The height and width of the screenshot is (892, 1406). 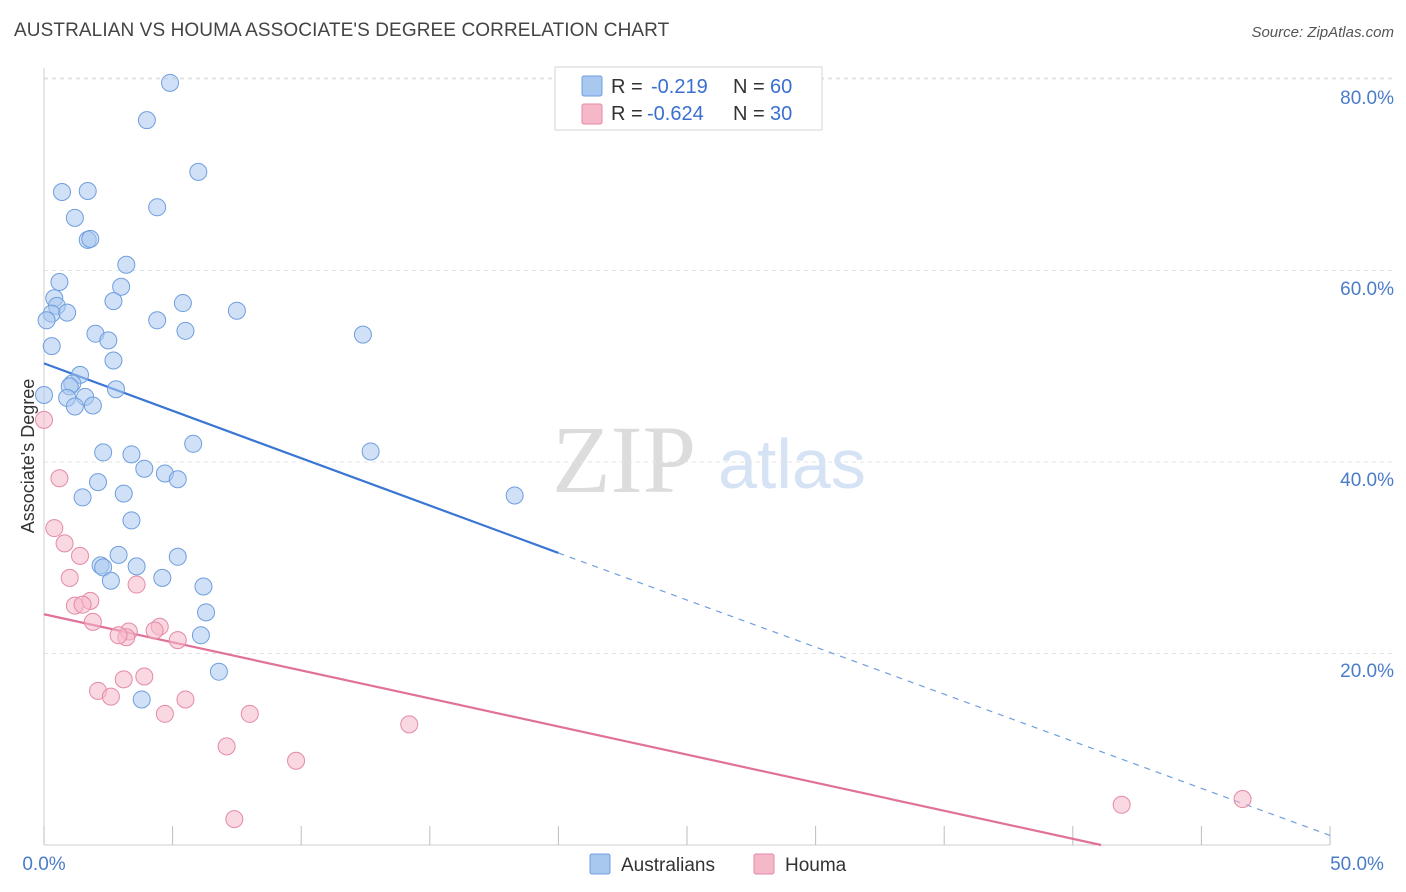 What do you see at coordinates (1367, 671) in the screenshot?
I see `y-tick-label-20: 20.0%` at bounding box center [1367, 671].